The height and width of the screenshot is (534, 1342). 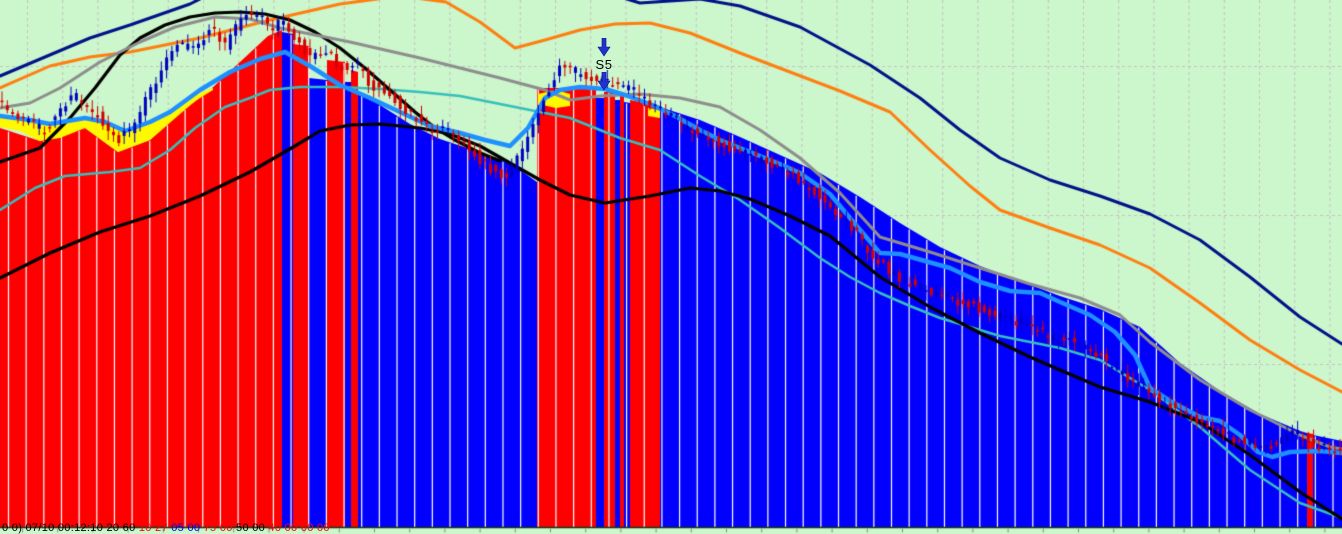 What do you see at coordinates (299, 528) in the screenshot?
I see `status-segment: 40 00 60 00` at bounding box center [299, 528].